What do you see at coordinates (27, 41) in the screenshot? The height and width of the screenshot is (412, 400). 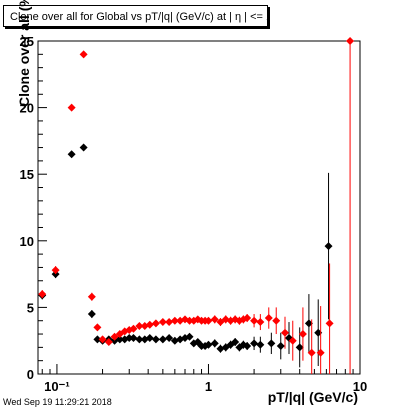 I see `y-tick-label: 25` at bounding box center [27, 41].